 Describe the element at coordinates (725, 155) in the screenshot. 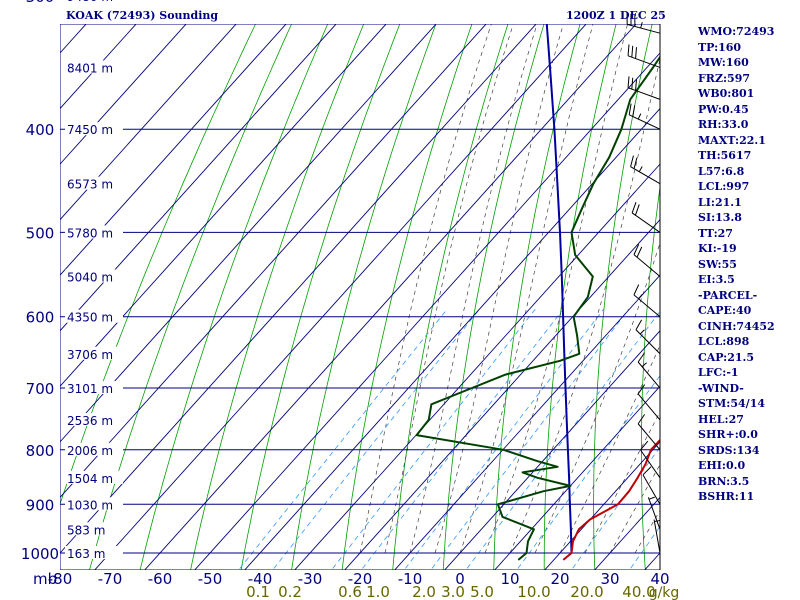

I see `index-item: TH:5617` at that location.